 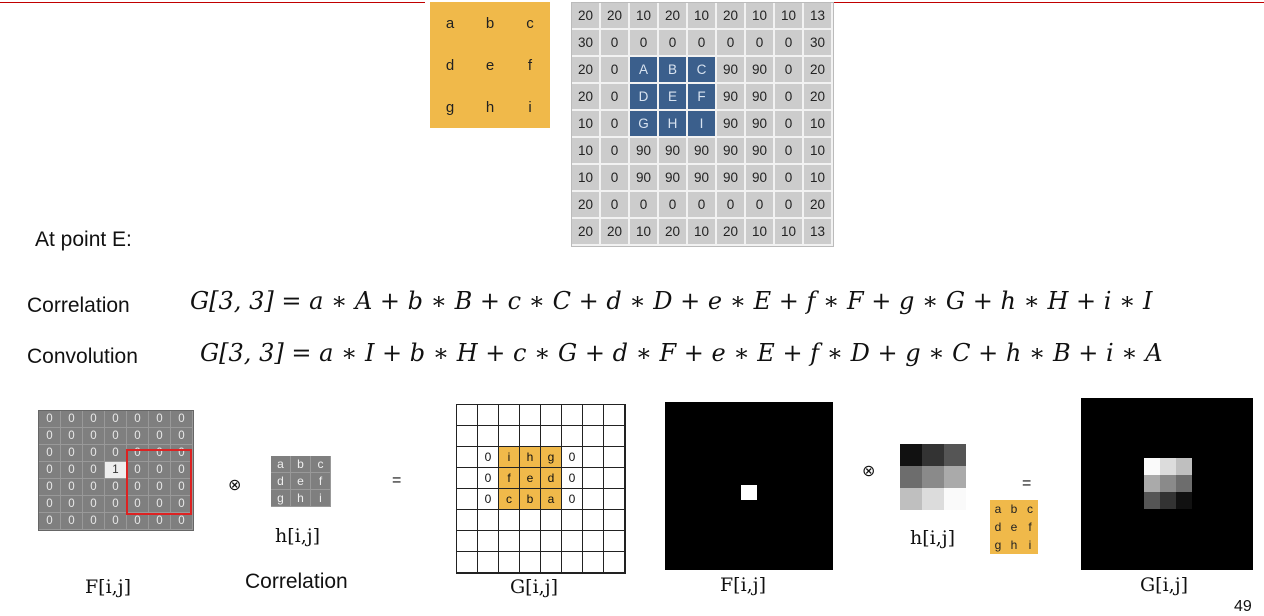 I want to click on grid-cell: h, so click(x=301, y=498).